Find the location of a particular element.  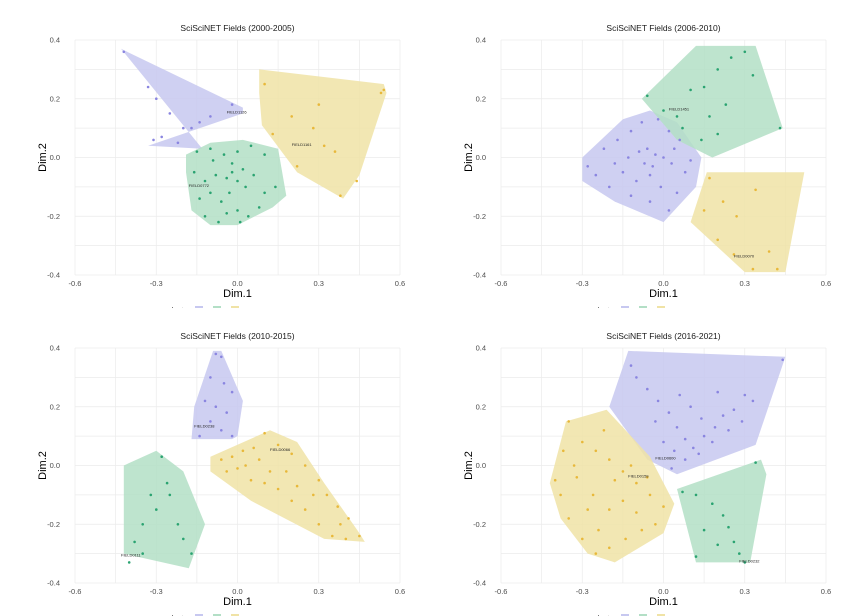

y-tick-label: -0.4 is located at coordinates (479, 275).